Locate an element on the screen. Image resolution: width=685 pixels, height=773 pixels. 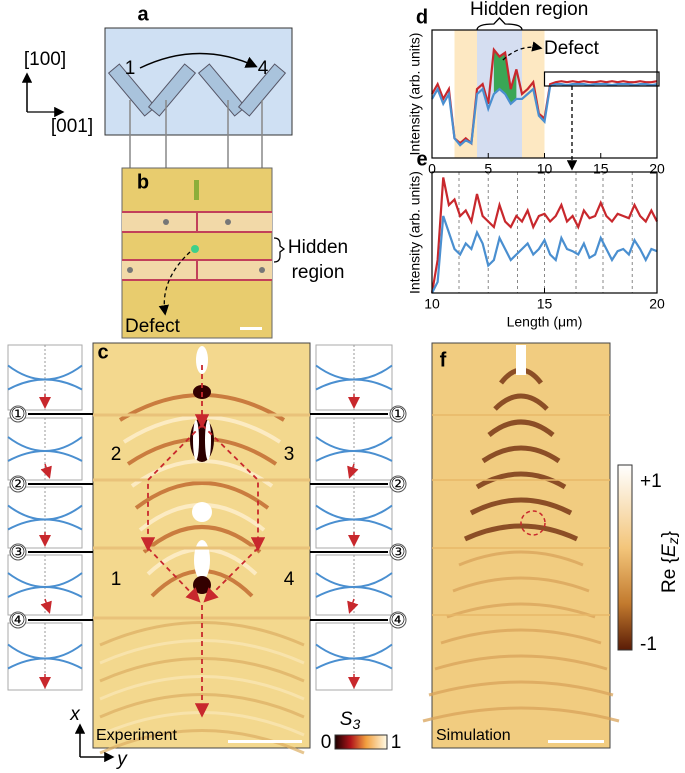
interface-marker: ① is located at coordinates (397, 413).